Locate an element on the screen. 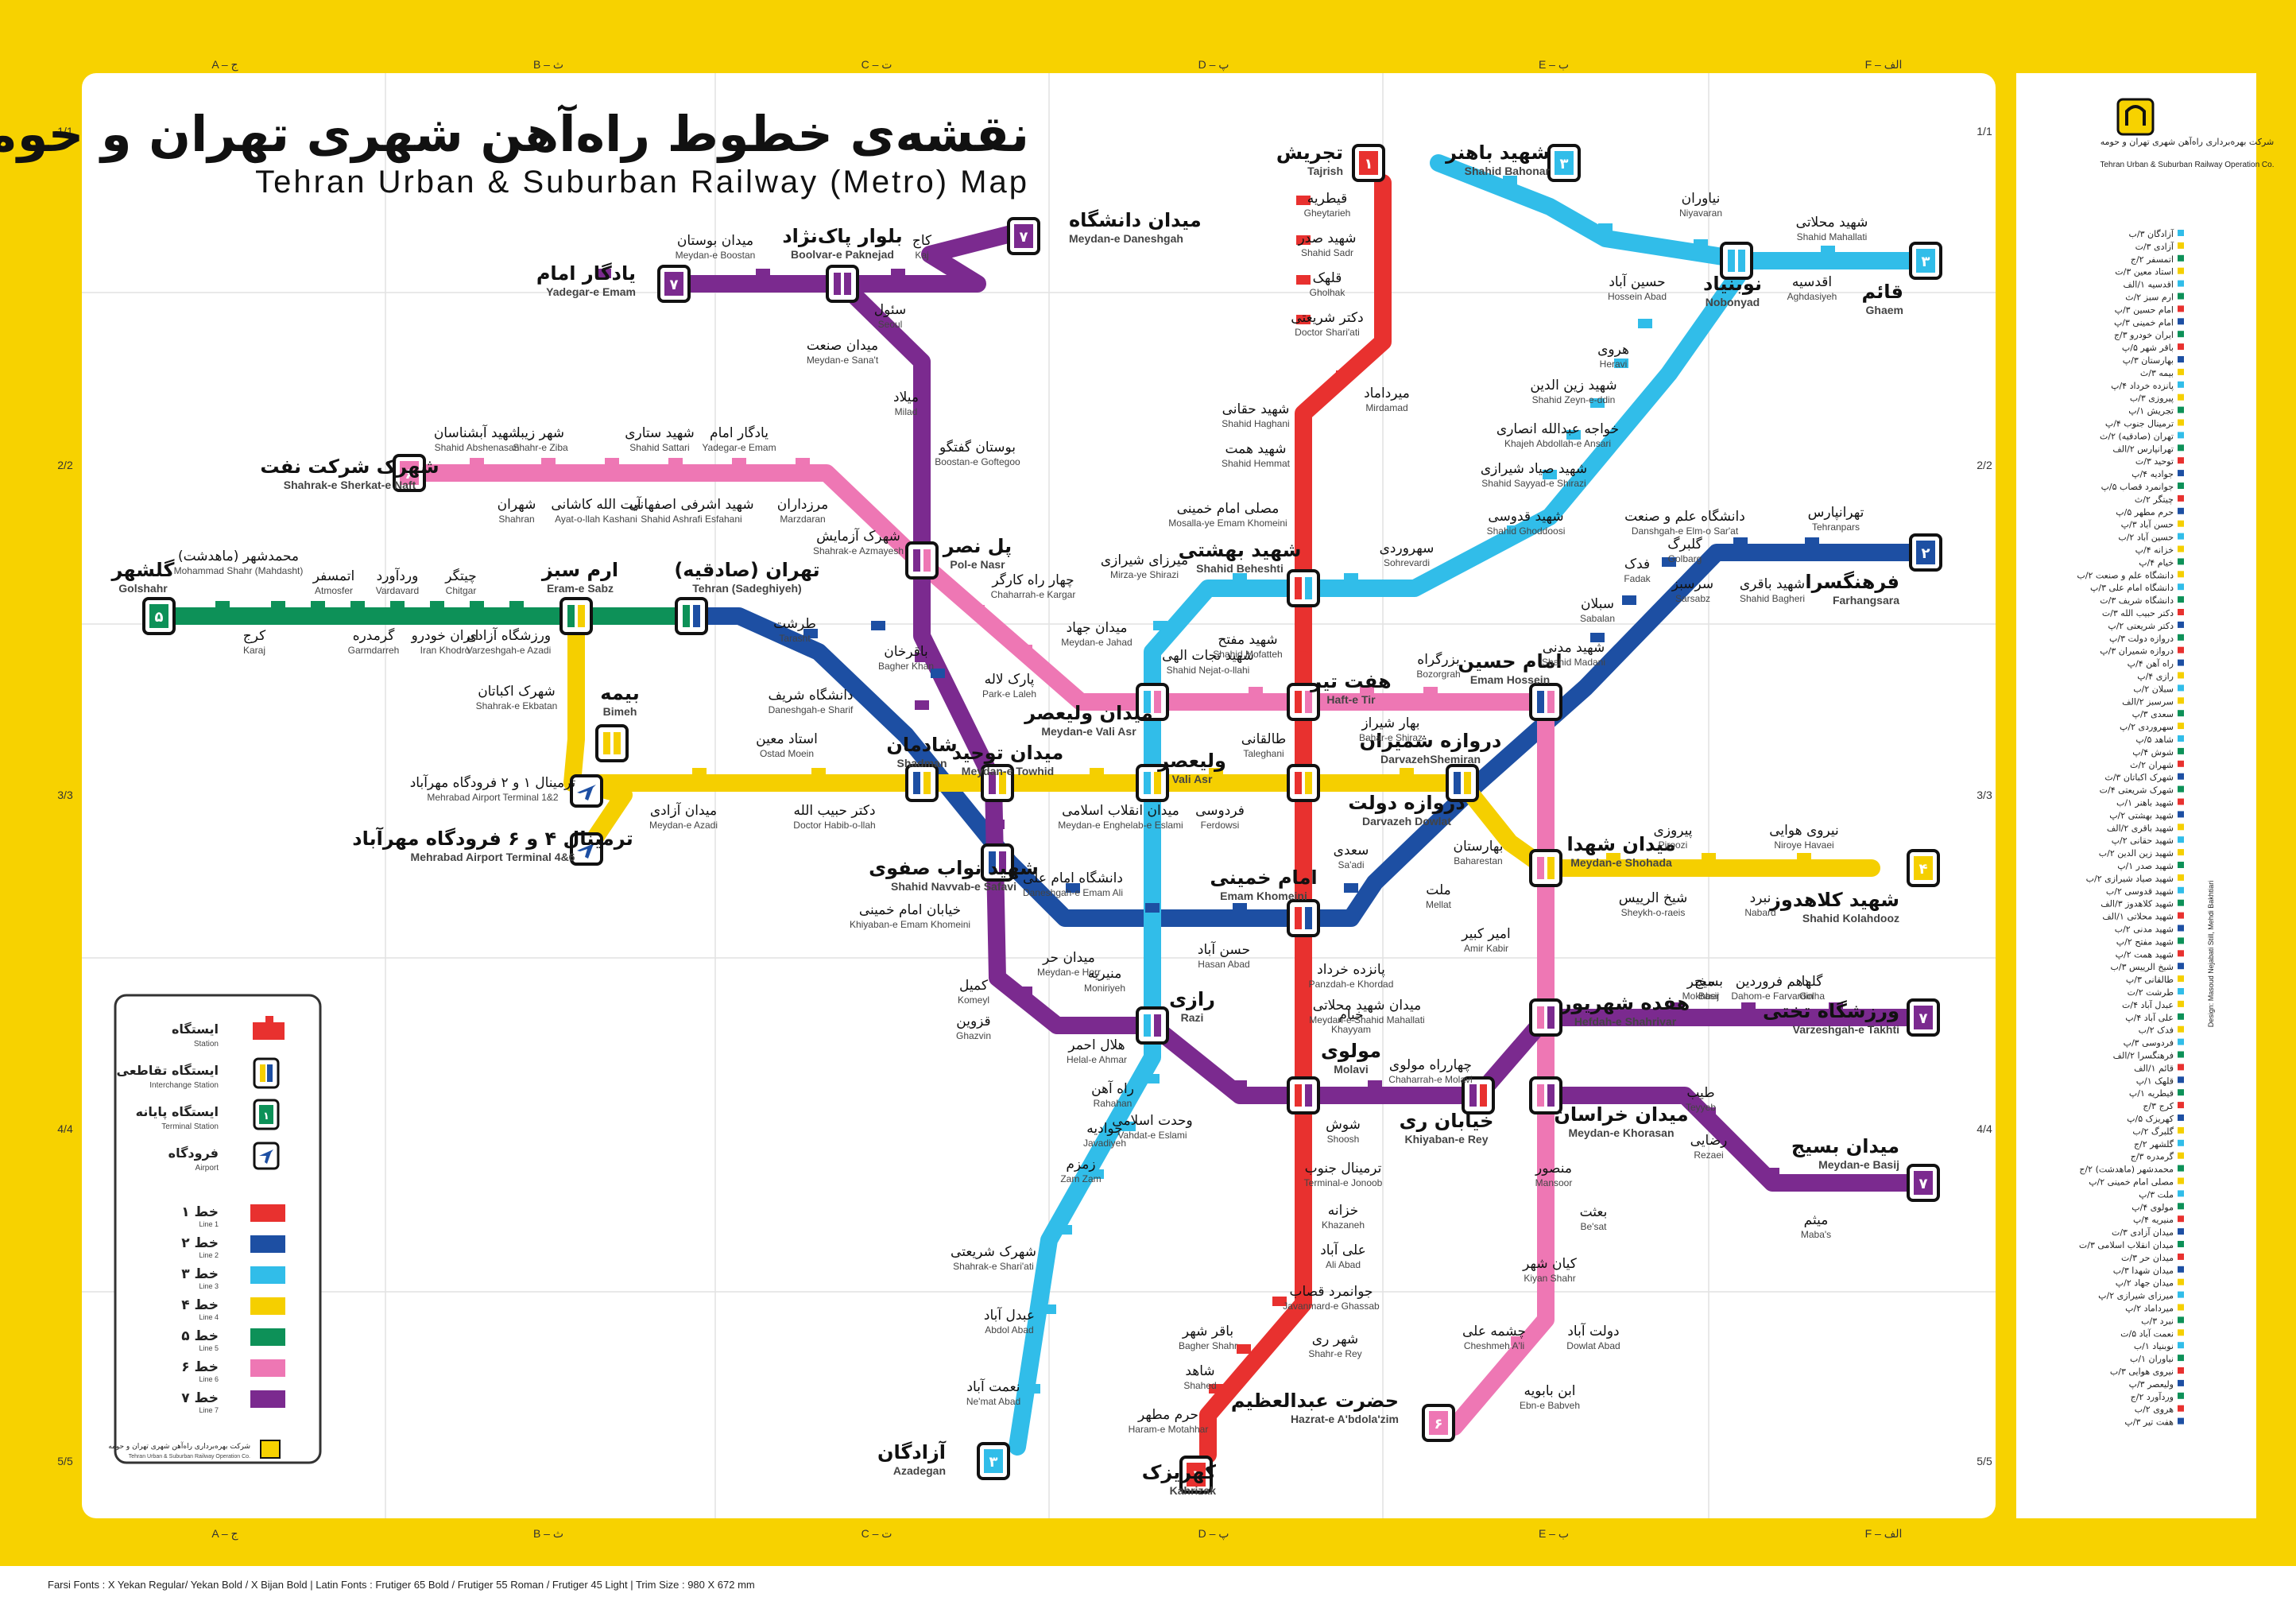 Image resolution: width=2296 pixels, height=1601 pixels. terminal-station-marker: ۱ is located at coordinates (1196, 1475).